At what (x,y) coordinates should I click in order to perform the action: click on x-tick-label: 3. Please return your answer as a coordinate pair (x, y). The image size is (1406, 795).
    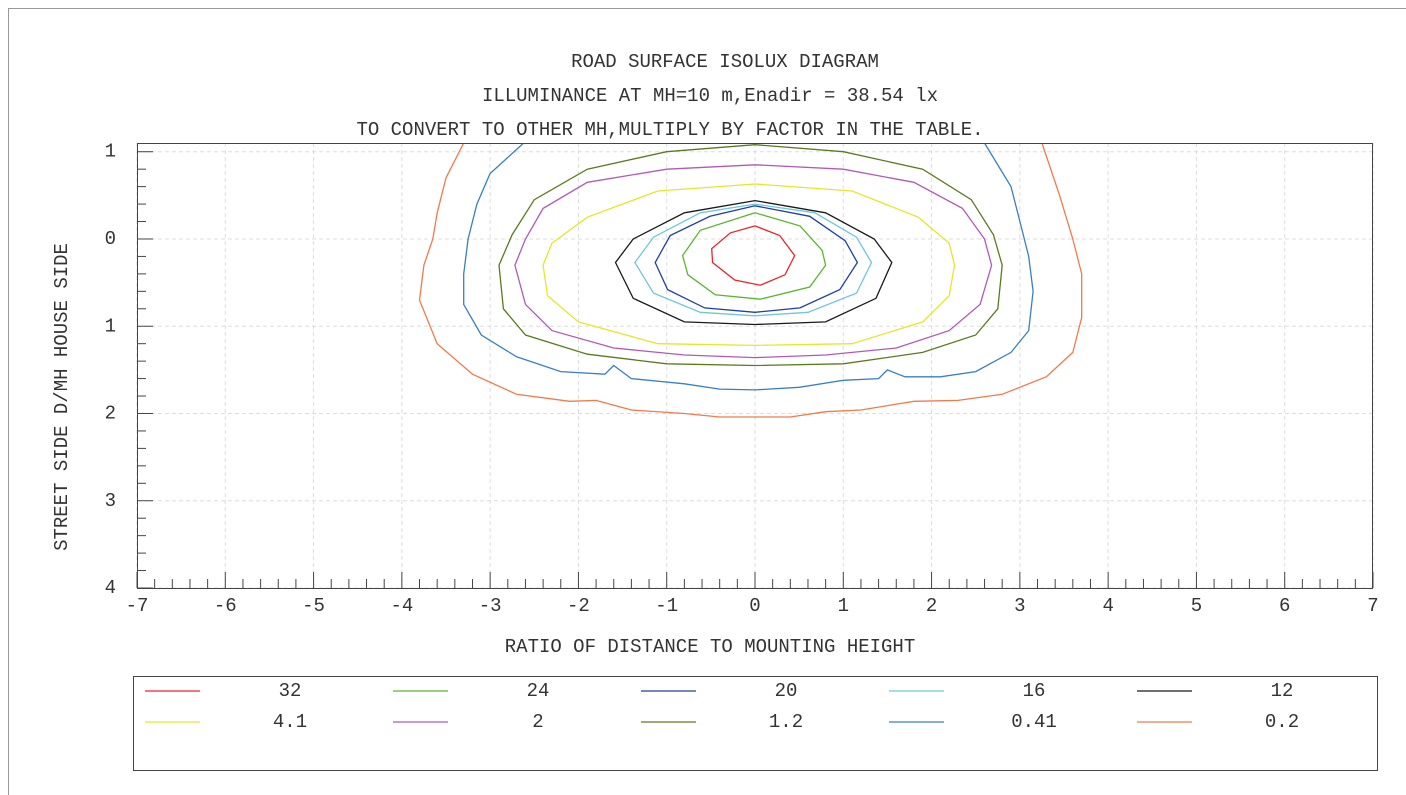
    Looking at the image, I should click on (1019, 606).